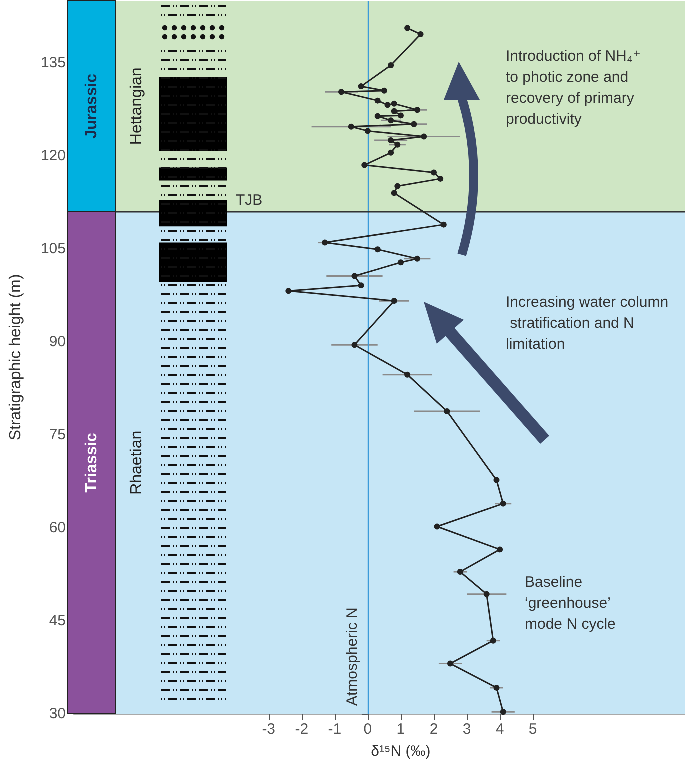 Image resolution: width=685 pixels, height=765 pixels. I want to click on x-tick-label: 2, so click(434, 729).